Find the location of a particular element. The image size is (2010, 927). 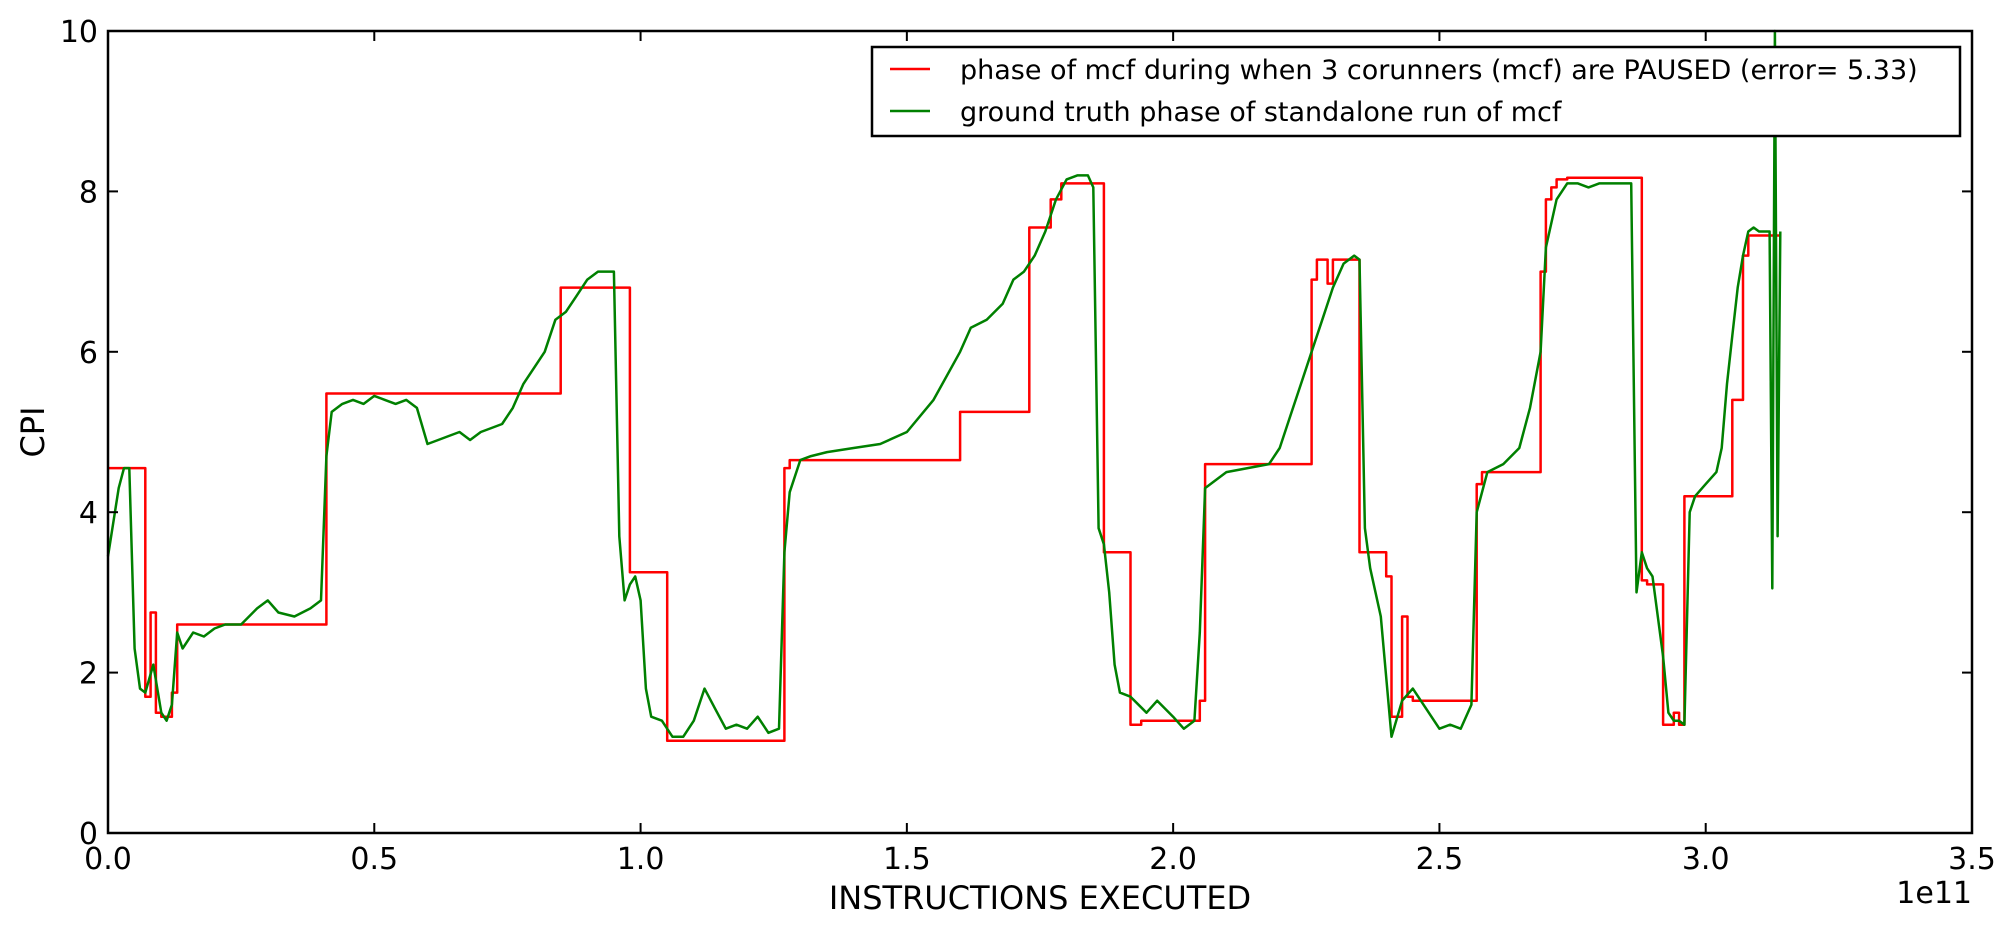

x-tick-label: 1.5 is located at coordinates (907, 859).